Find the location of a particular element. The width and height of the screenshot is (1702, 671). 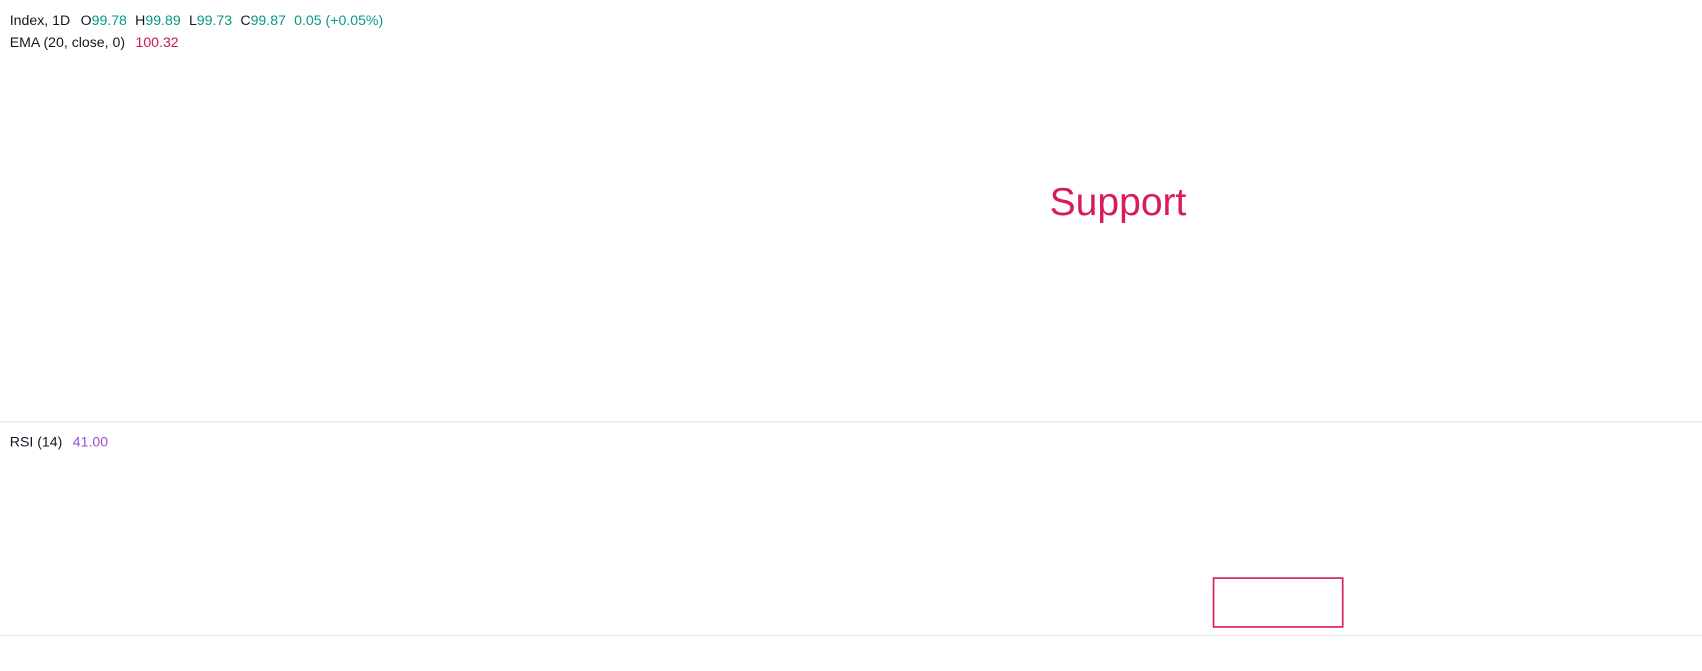

legend-l-label: L is located at coordinates (193, 20).